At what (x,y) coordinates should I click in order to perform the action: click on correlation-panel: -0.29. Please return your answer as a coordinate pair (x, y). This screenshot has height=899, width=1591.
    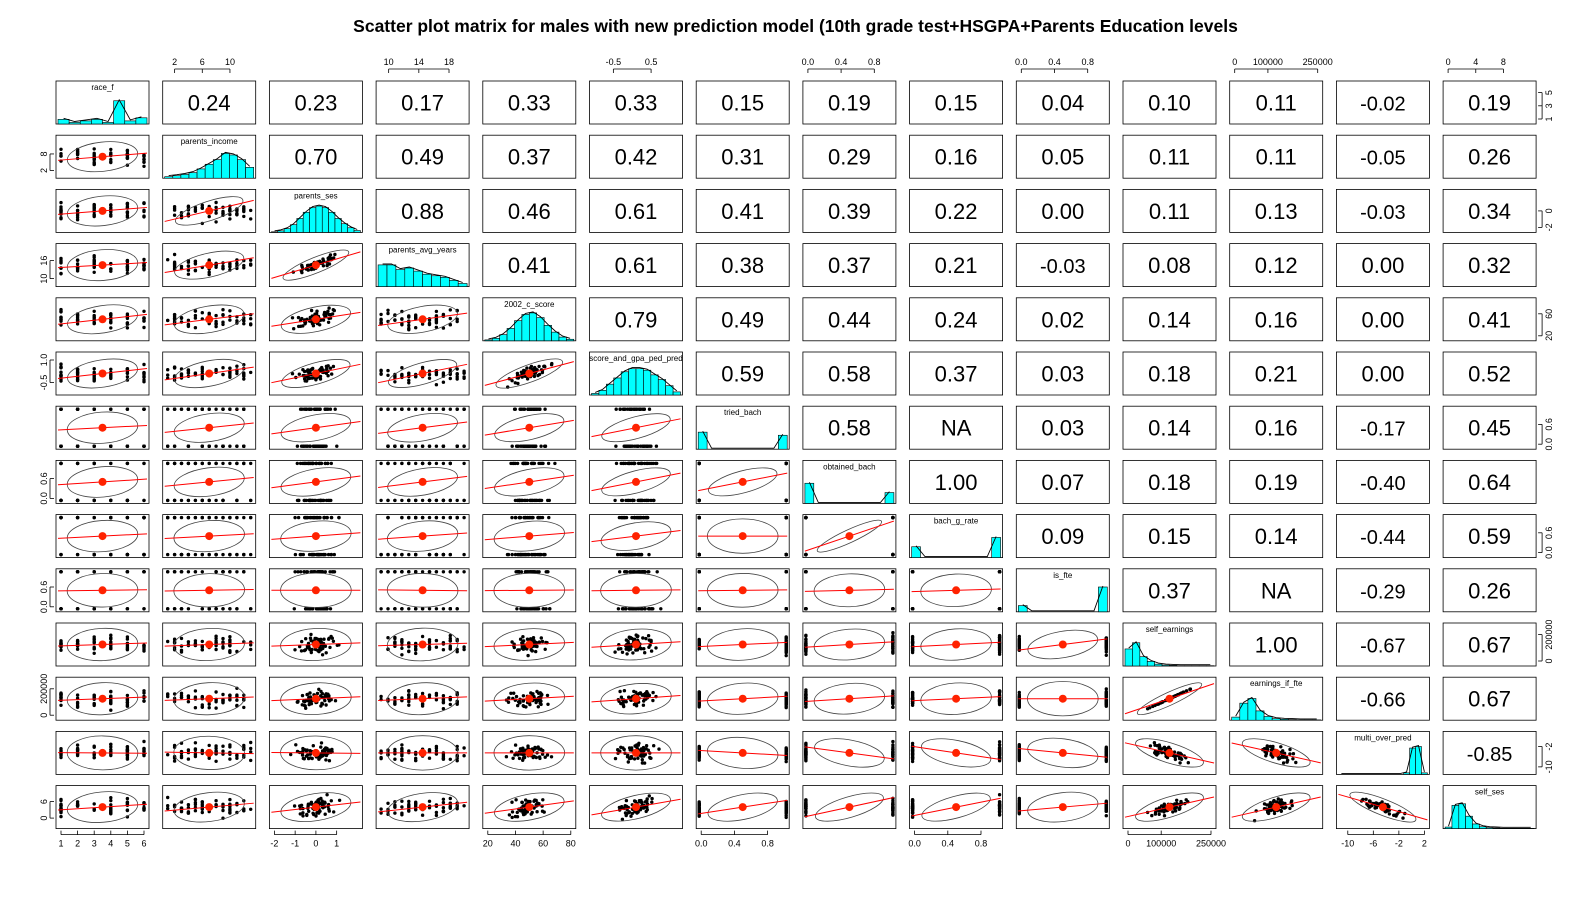
    Looking at the image, I should click on (1383, 590).